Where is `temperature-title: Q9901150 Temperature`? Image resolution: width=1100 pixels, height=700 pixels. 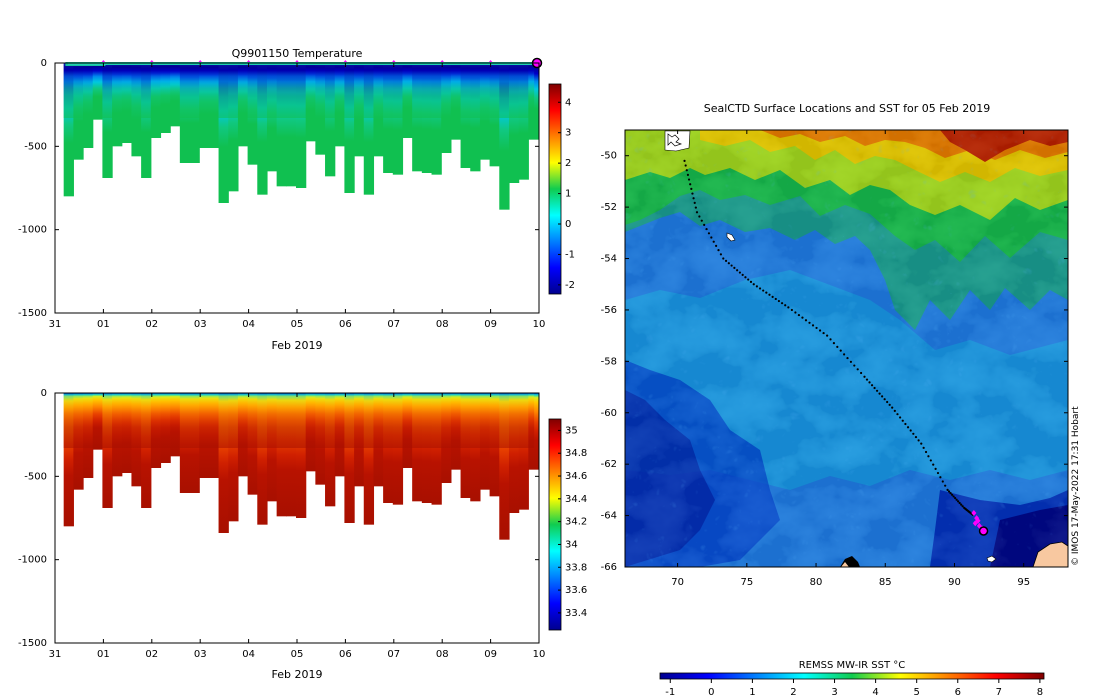 temperature-title: Q9901150 Temperature is located at coordinates (297, 53).